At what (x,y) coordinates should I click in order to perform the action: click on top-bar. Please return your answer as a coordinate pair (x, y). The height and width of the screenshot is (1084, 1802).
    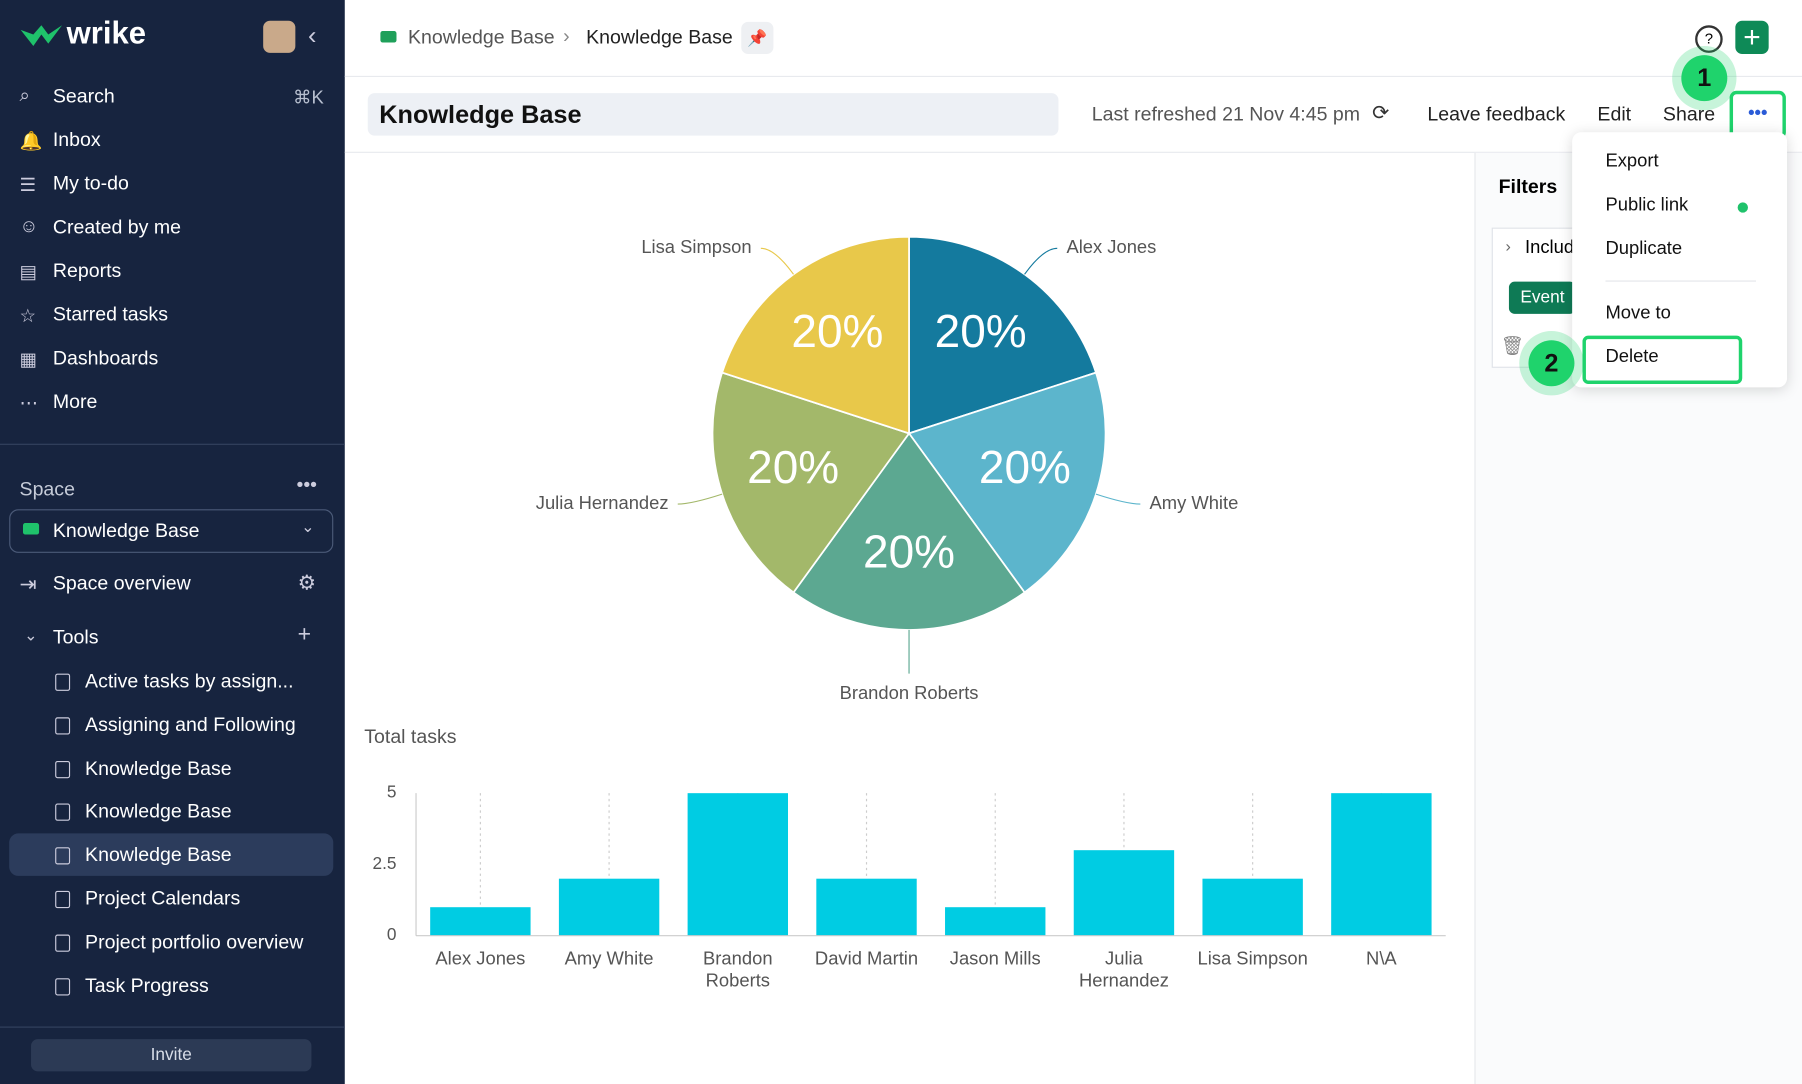
    Looking at the image, I should click on (1073, 39).